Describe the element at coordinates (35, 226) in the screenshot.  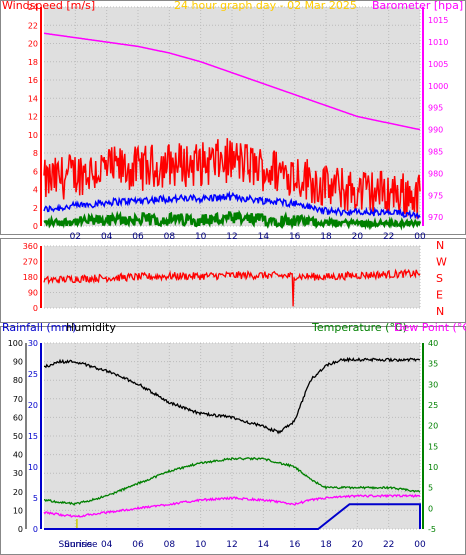
I see `windspeed-tick-label: 0` at that location.